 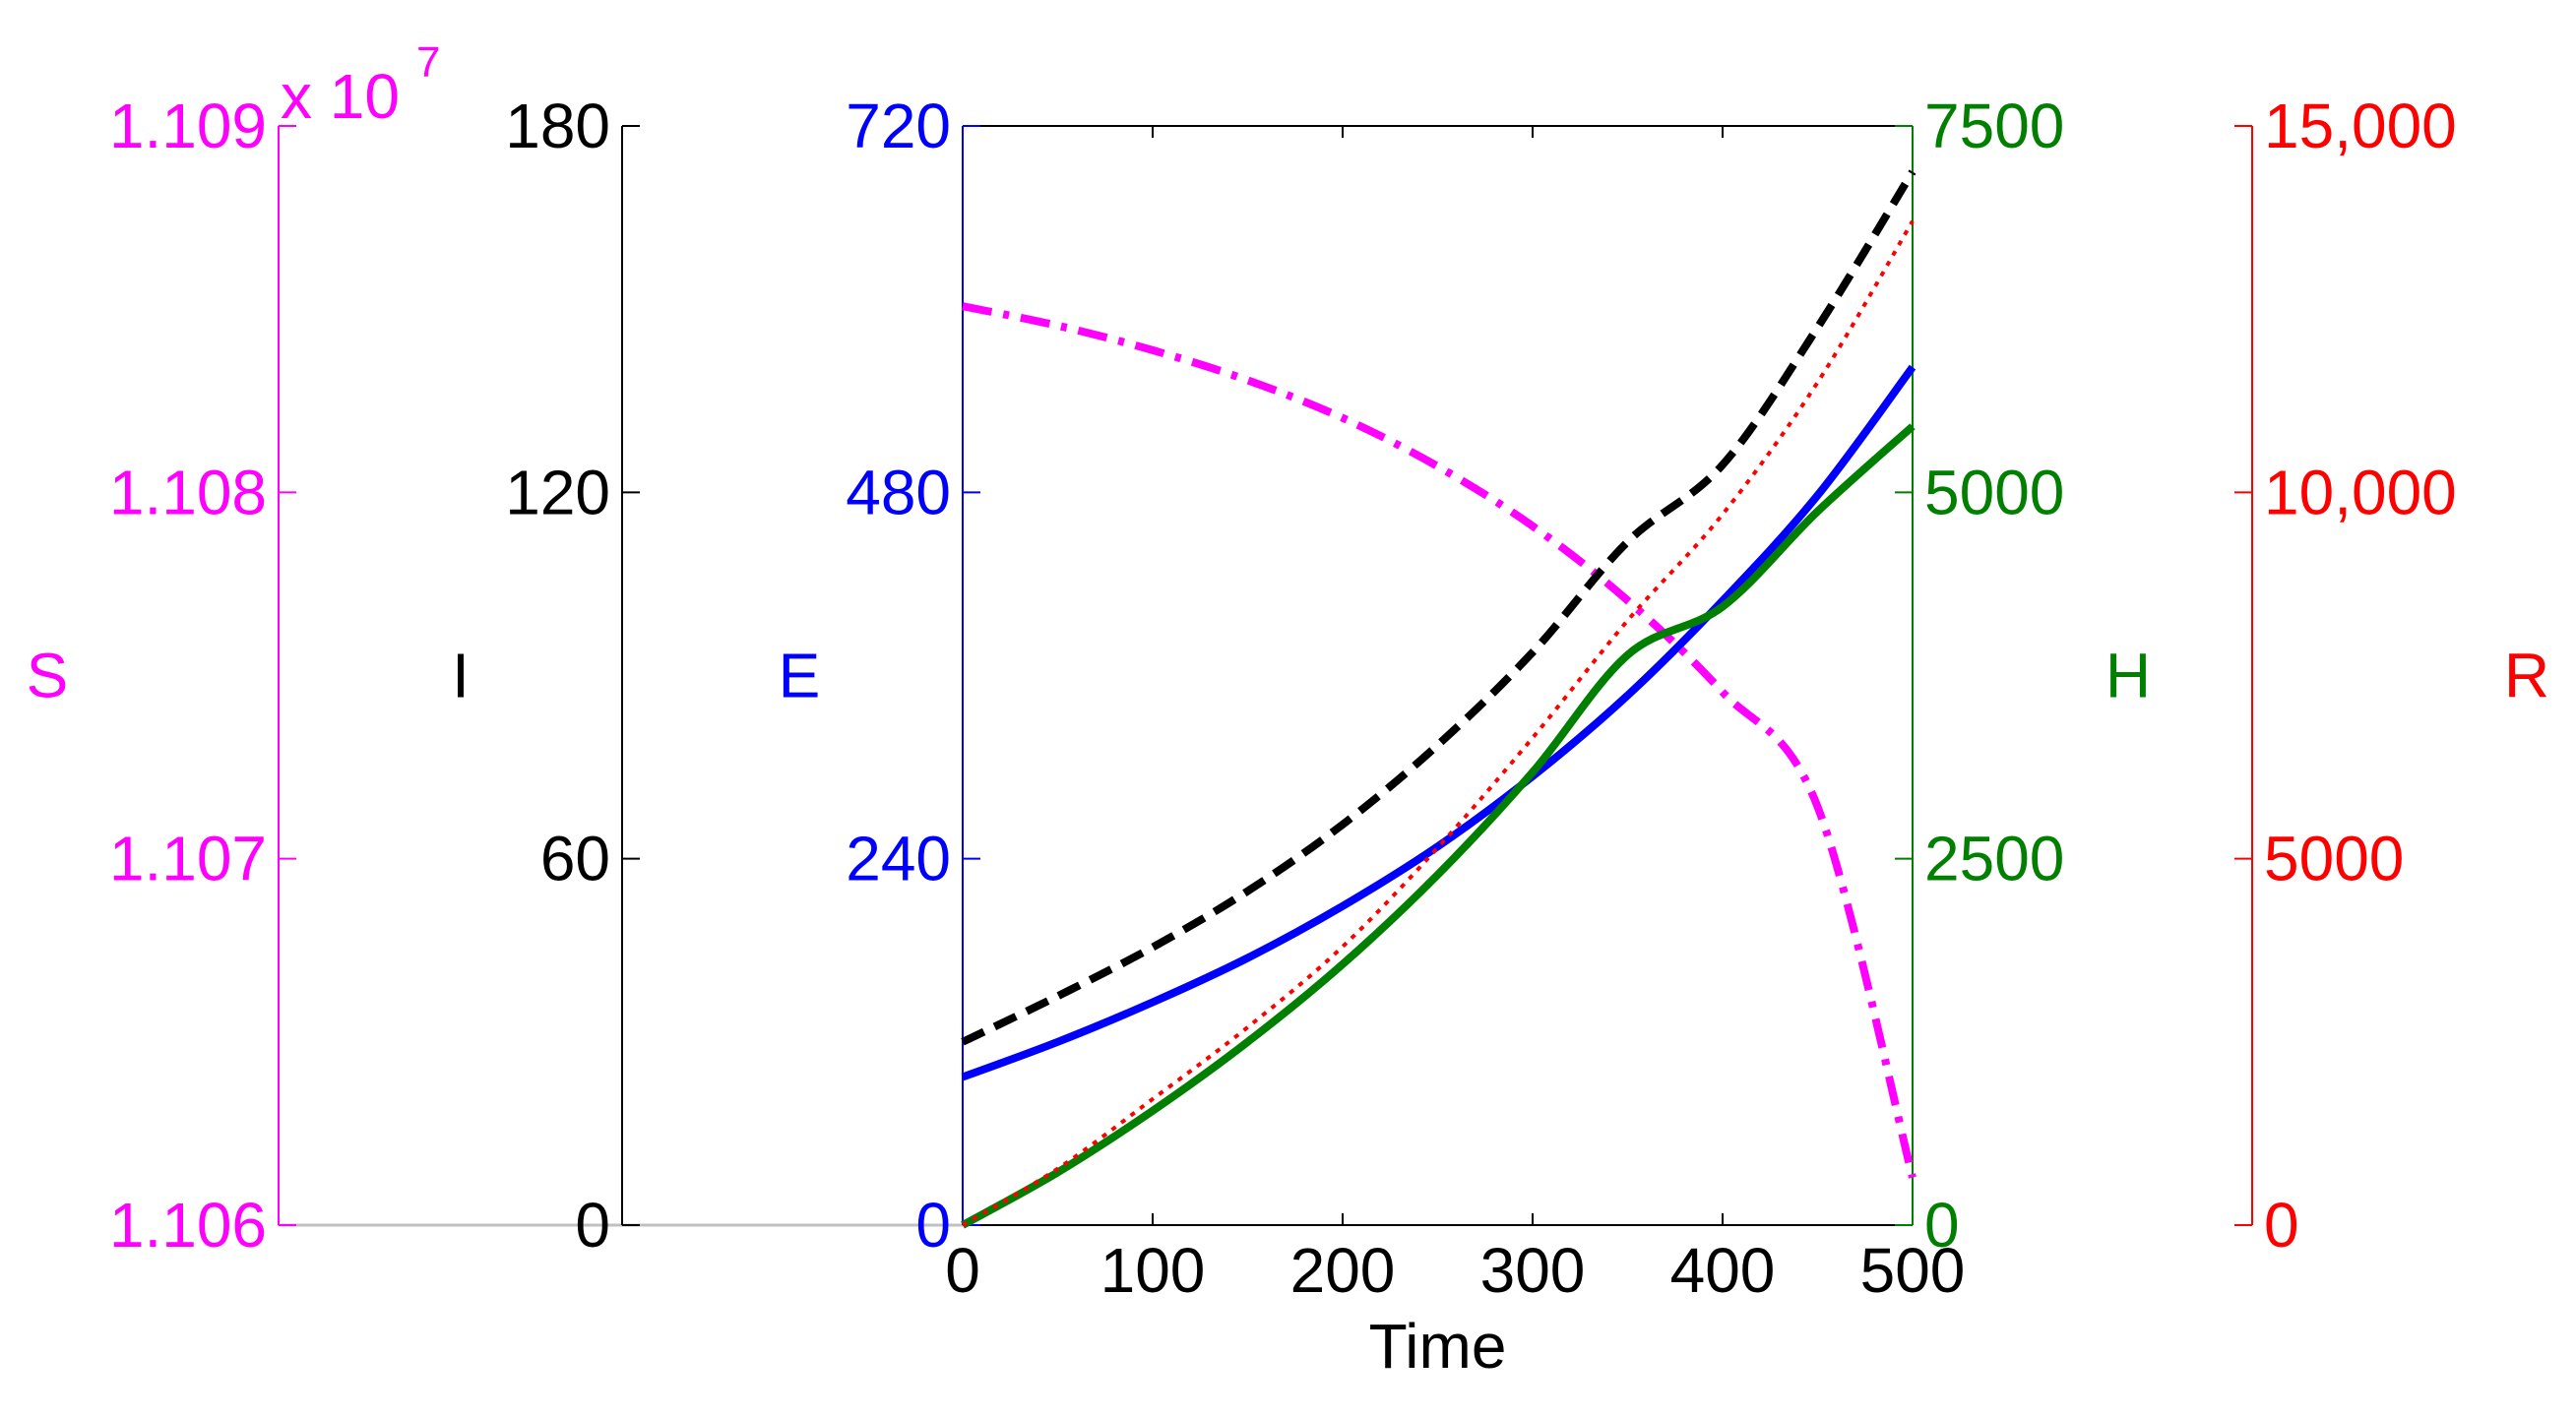 What do you see at coordinates (2128, 676) in the screenshot?
I see `y-axis-label-h: H` at bounding box center [2128, 676].